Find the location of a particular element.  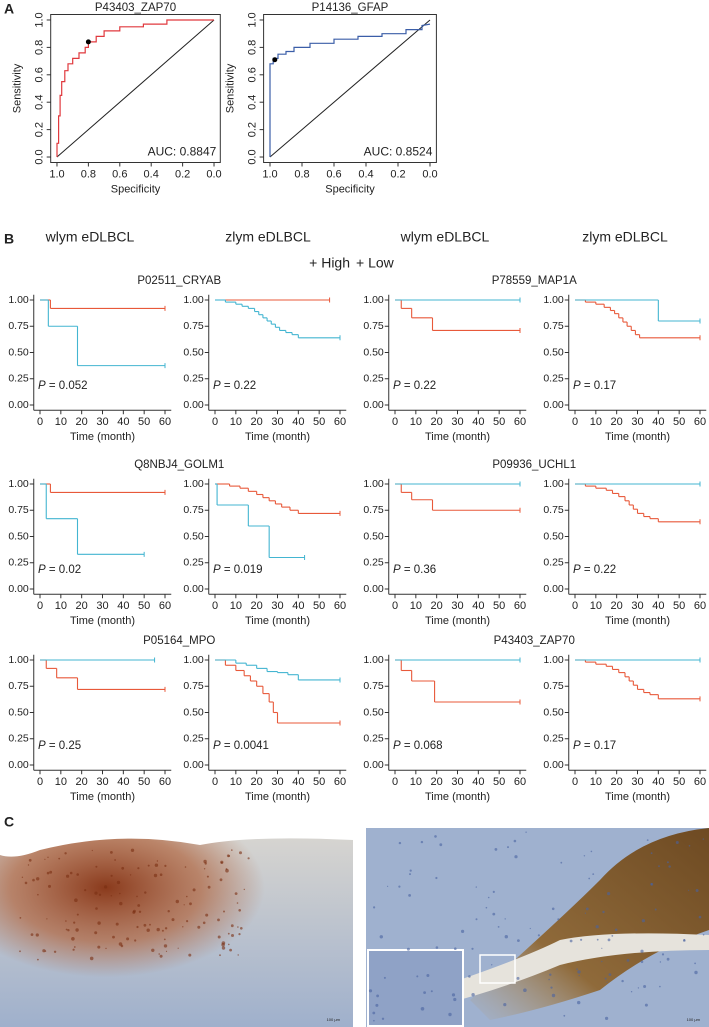

x-tick-label: 50 is located at coordinates (499, 606).